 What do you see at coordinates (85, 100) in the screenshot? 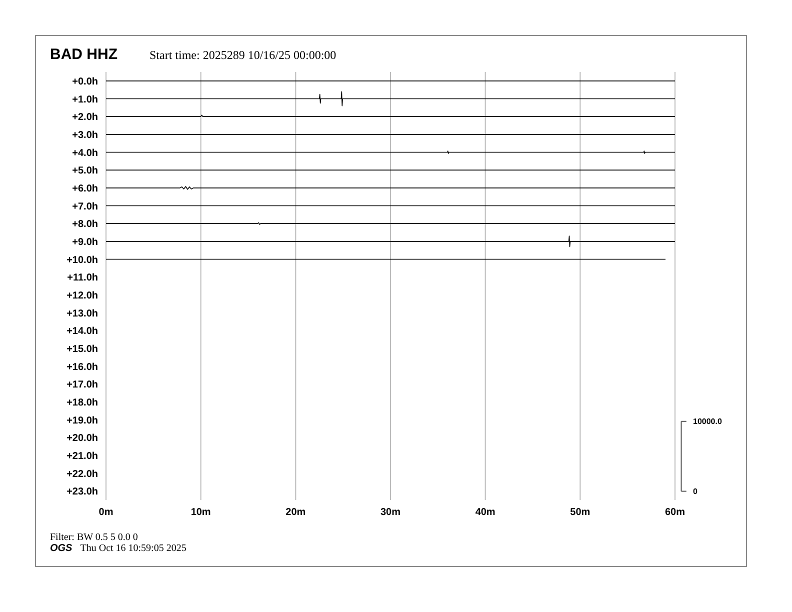
I see `y-tick-label: +1.0h` at bounding box center [85, 100].